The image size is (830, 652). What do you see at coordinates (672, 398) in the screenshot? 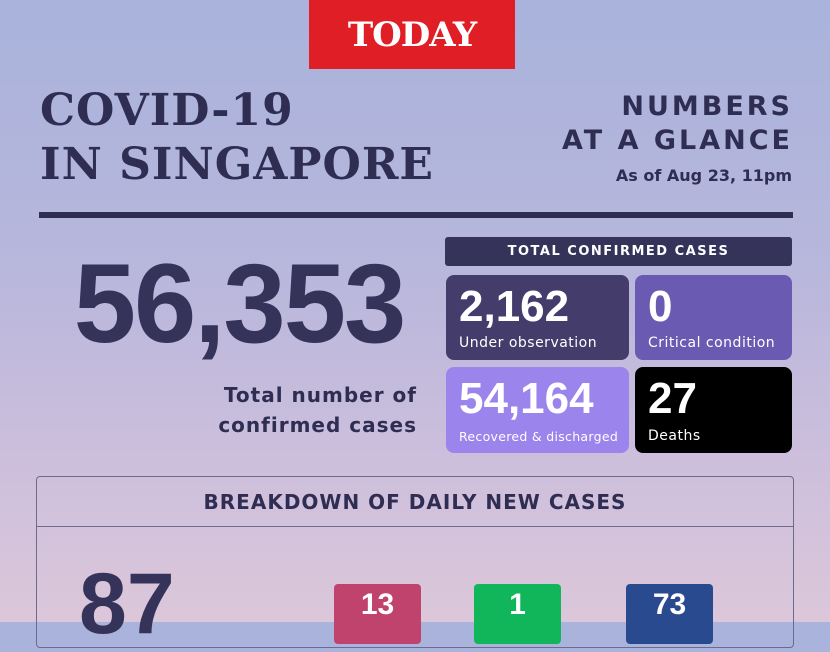
I see `deaths-value: 27` at bounding box center [672, 398].